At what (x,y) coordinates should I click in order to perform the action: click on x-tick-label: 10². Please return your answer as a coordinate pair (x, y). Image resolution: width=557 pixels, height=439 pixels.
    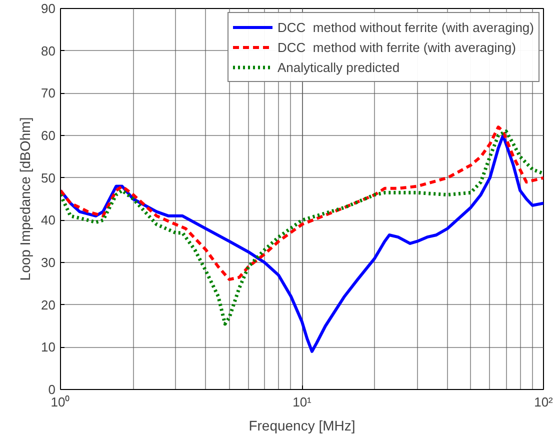
    Looking at the image, I should click on (544, 402).